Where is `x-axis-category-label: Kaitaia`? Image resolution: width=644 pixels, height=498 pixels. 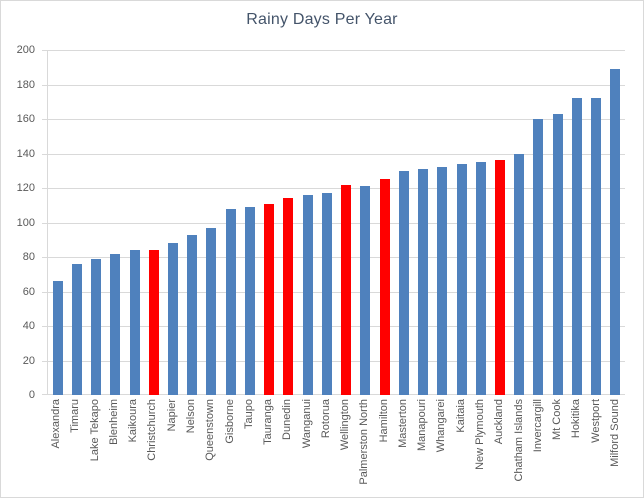 x-axis-category-label: Kaitaia is located at coordinates (460, 416).